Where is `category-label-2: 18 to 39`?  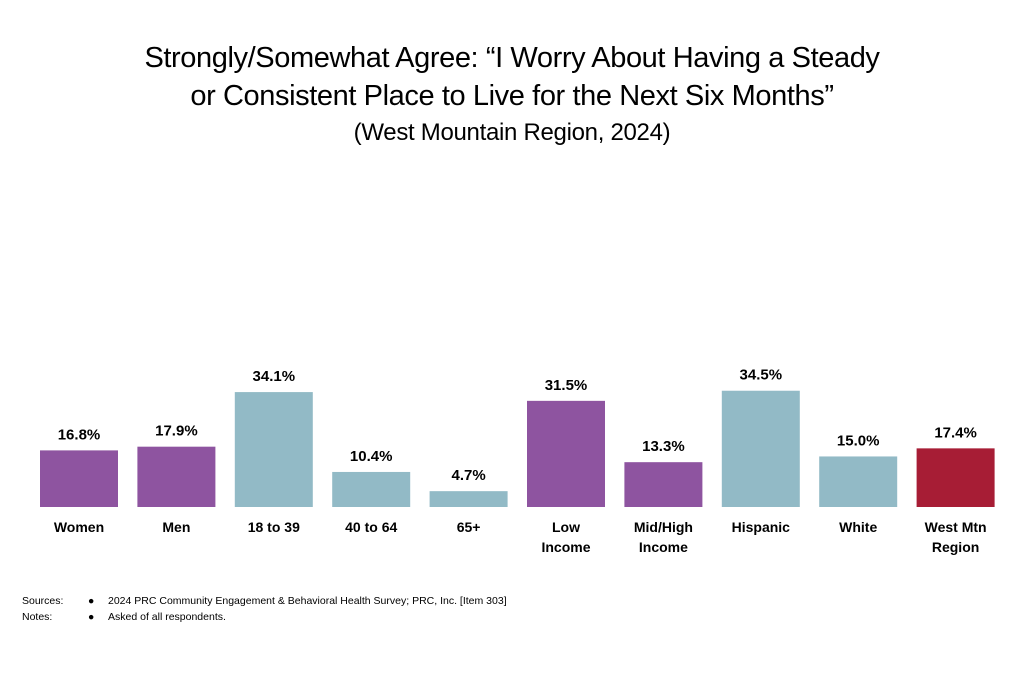
category-label-2: 18 to 39 is located at coordinates (274, 527).